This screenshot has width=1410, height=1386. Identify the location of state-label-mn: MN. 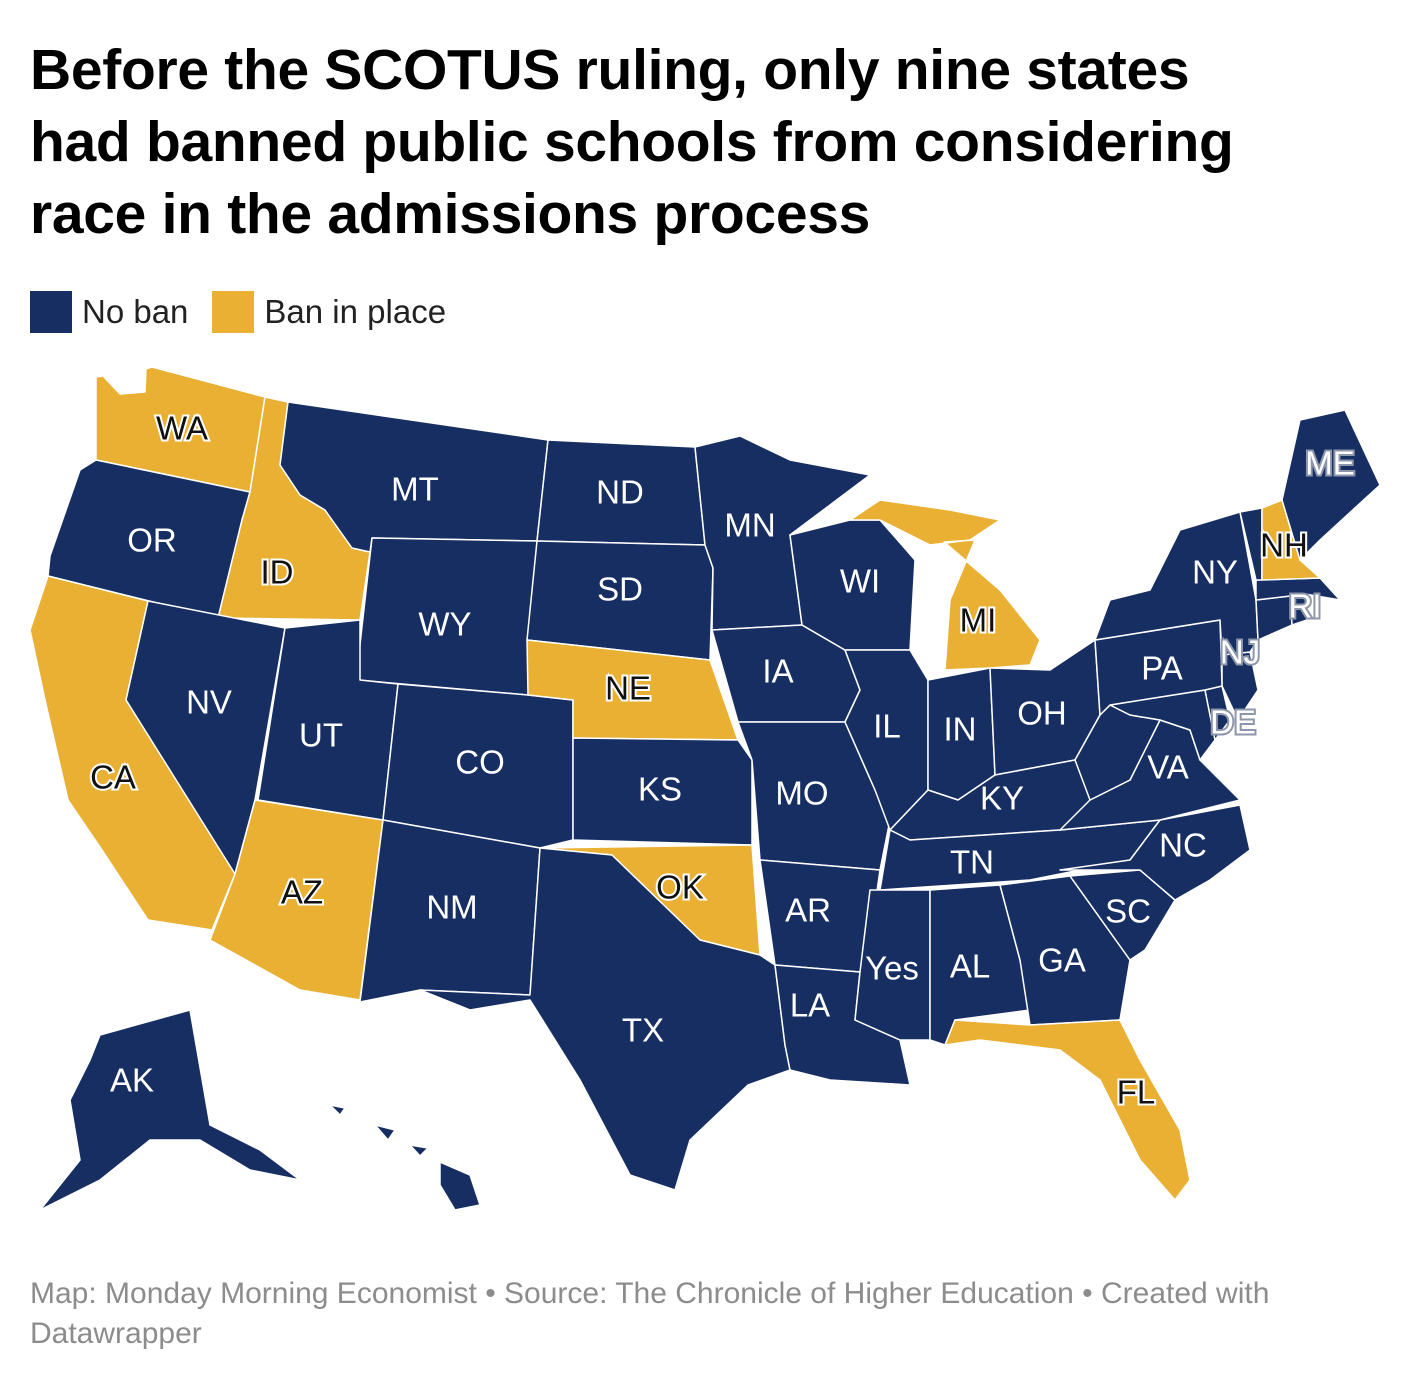
(749, 525).